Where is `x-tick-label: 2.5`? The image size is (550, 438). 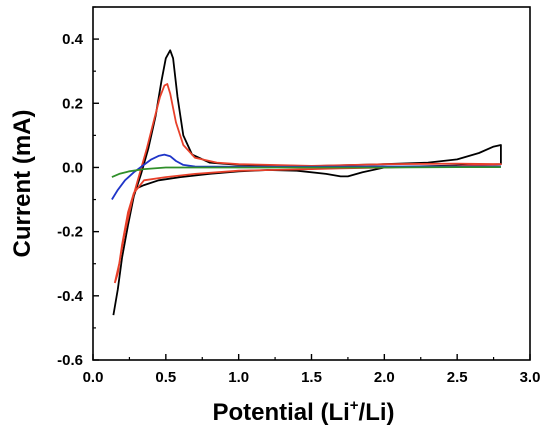 x-tick-label: 2.5 is located at coordinates (457, 377).